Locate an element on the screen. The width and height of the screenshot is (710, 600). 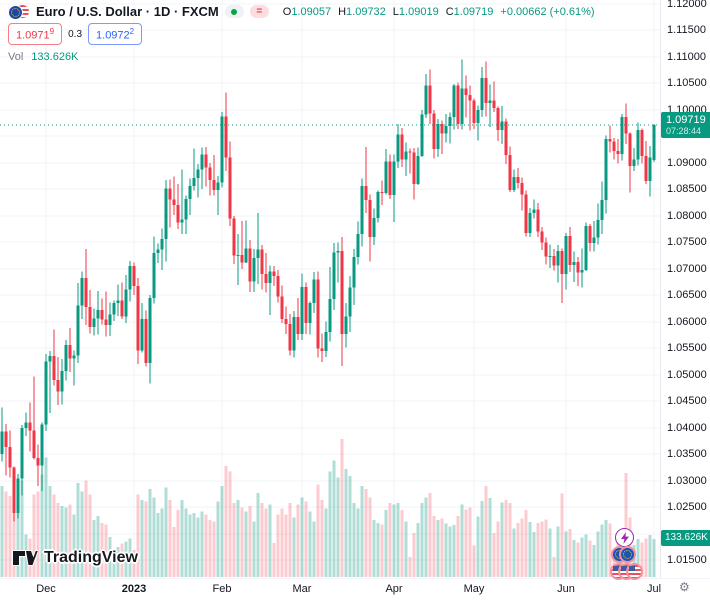
time-tick-label: Apr is located at coordinates (394, 589).